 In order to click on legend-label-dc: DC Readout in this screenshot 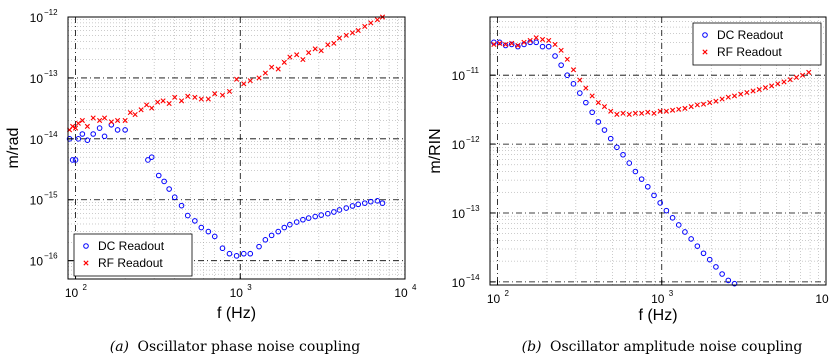, I will do `click(750, 35)`.